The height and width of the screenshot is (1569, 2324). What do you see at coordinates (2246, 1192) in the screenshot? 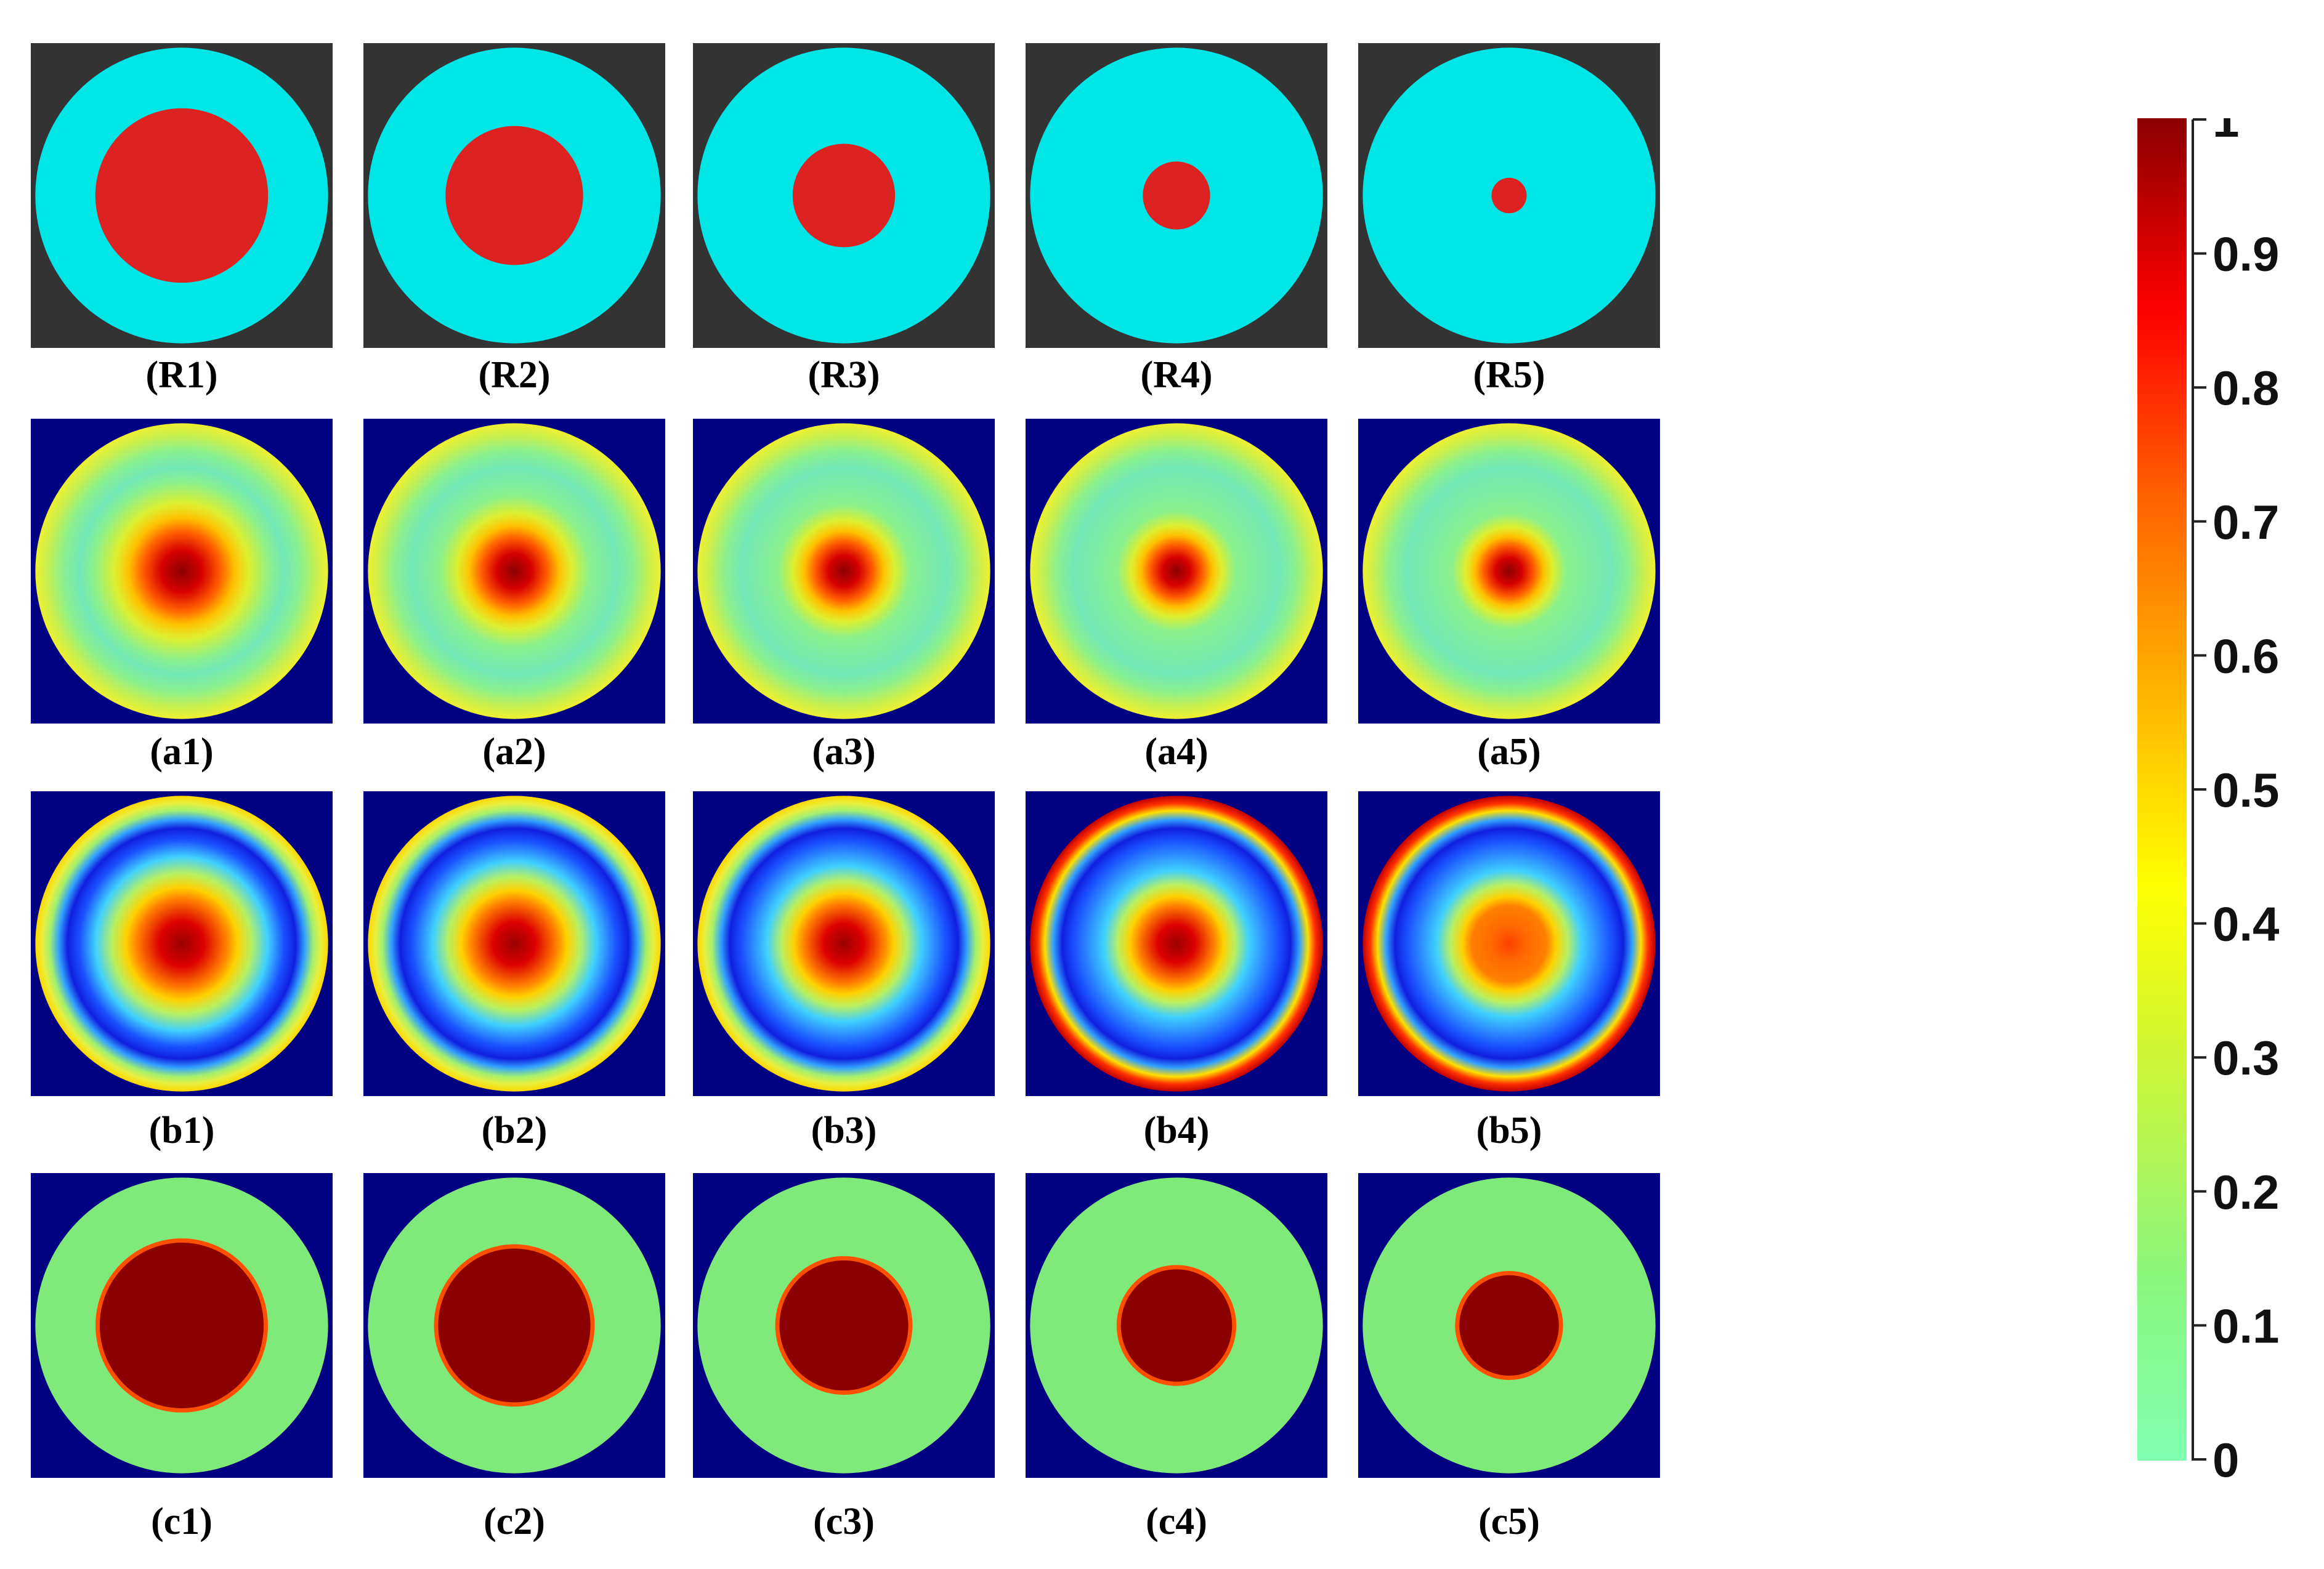
I see `colorbar-tick-label: 0.2` at bounding box center [2246, 1192].